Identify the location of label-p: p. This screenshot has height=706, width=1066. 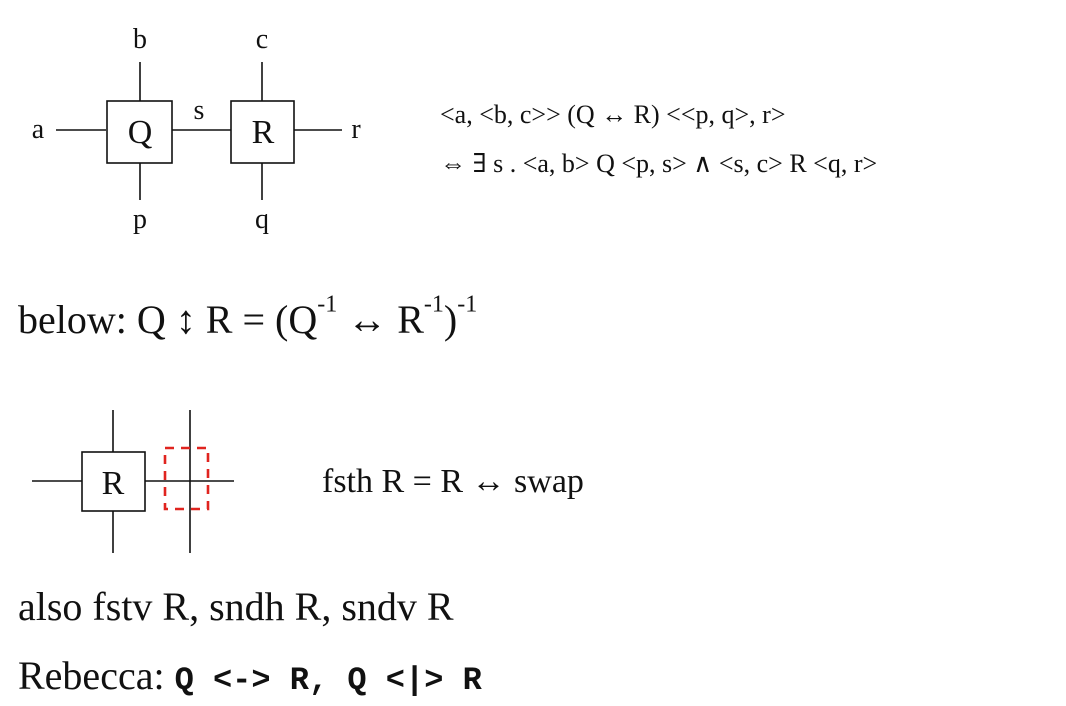
(140, 219).